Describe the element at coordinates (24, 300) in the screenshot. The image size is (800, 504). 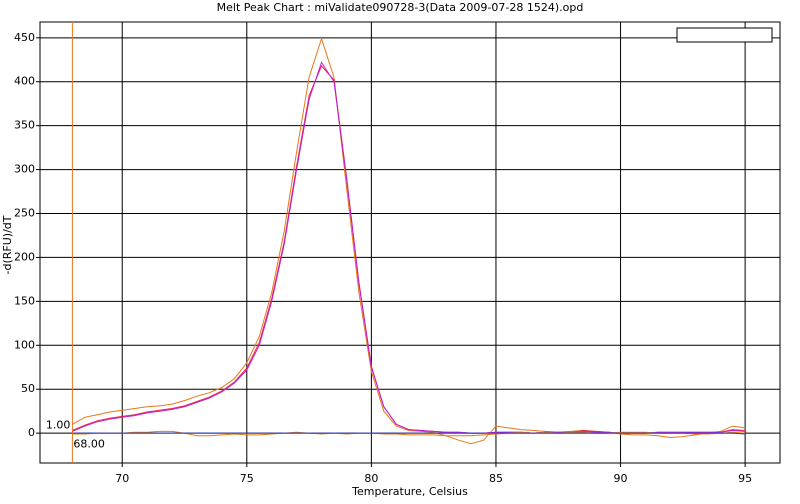
I see `y-tick-label: 150` at that location.